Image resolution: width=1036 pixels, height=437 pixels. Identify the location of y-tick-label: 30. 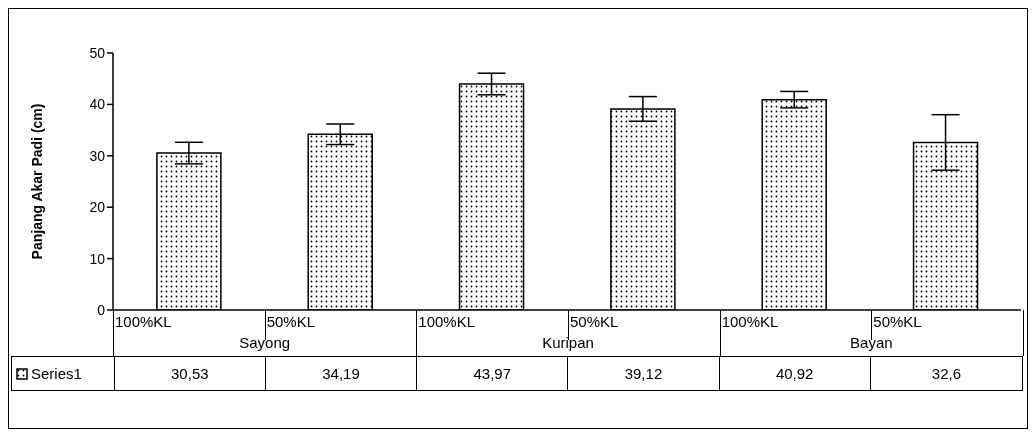
(97, 155).